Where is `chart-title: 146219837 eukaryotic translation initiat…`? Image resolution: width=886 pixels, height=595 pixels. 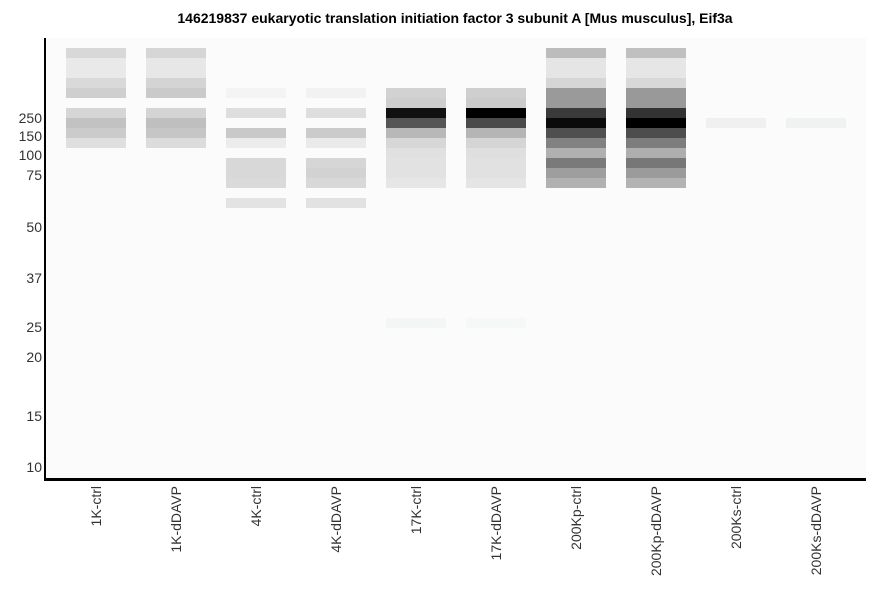
chart-title: 146219837 eukaryotic translation initiat… is located at coordinates (455, 18).